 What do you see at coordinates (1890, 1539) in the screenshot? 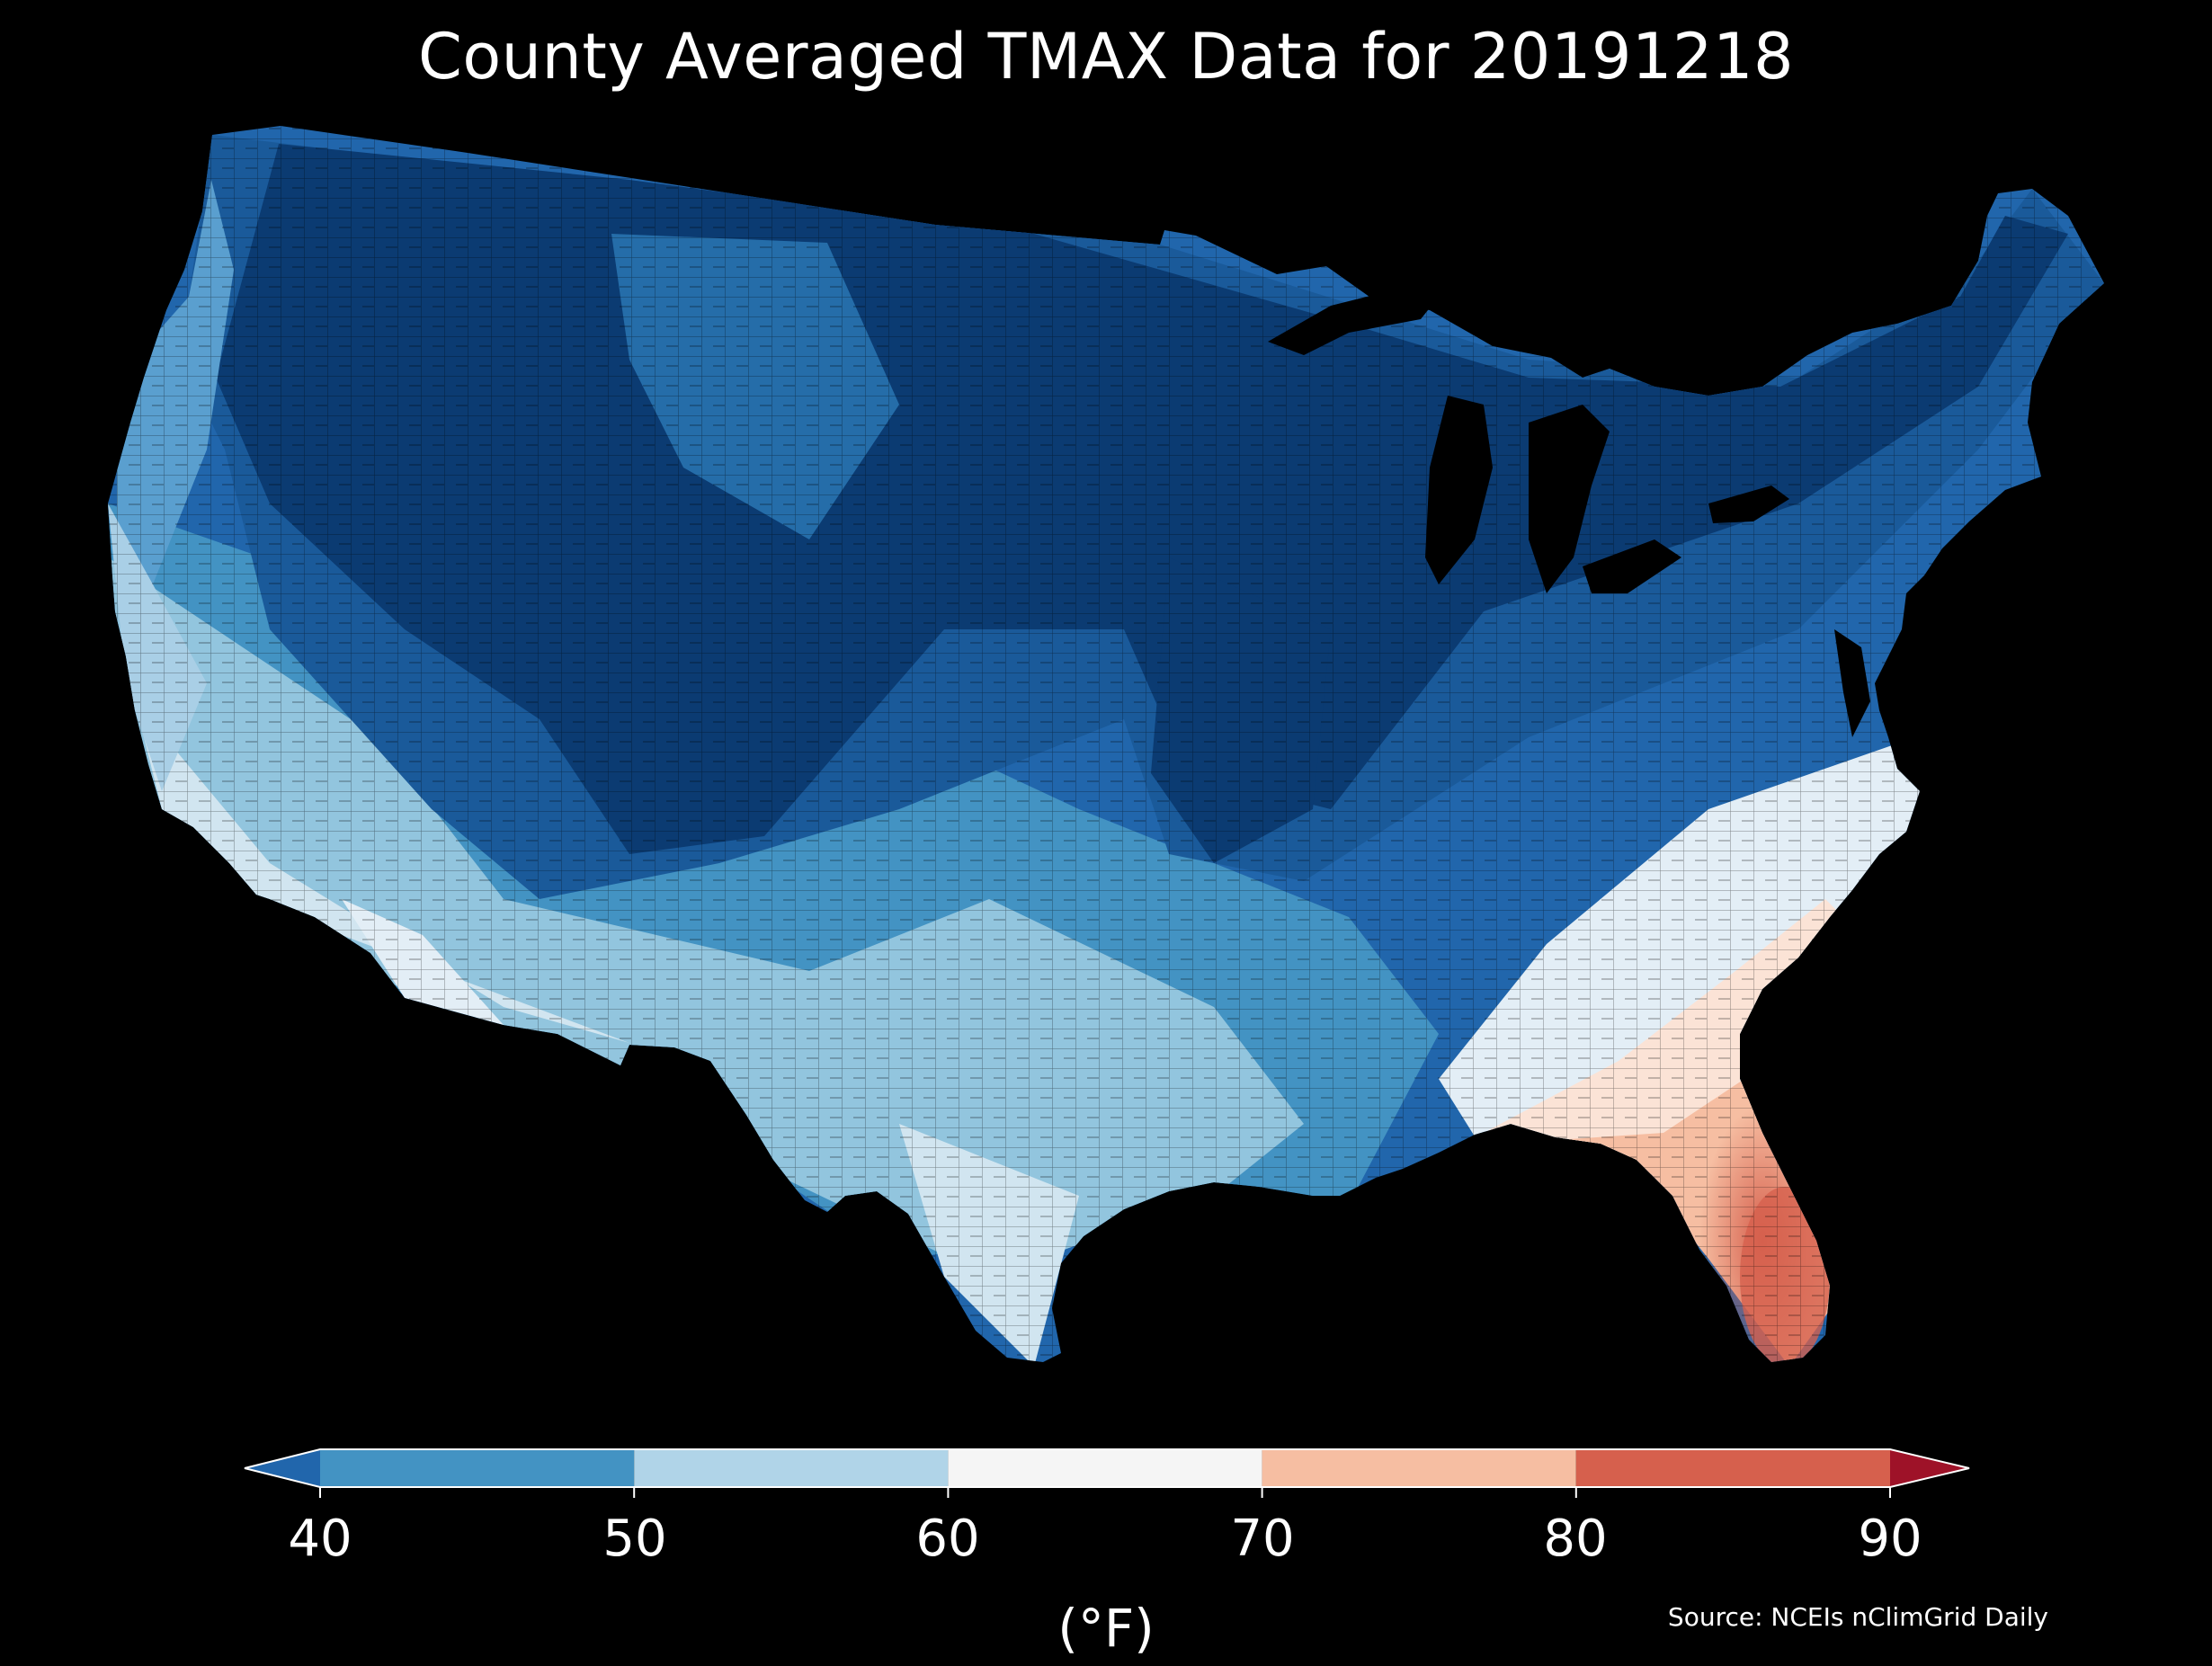
I see `colorbar-tick-90: 90` at bounding box center [1890, 1539].